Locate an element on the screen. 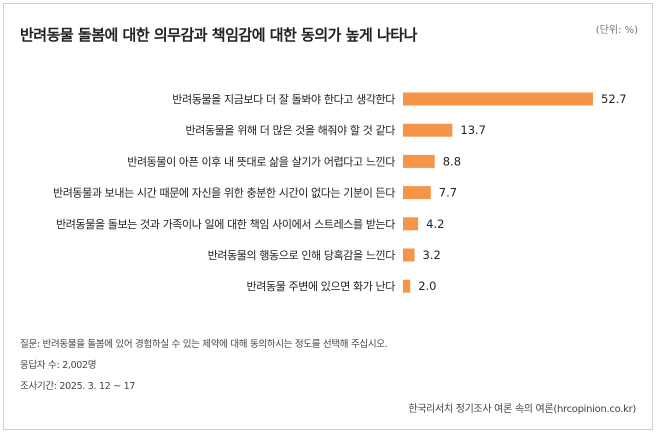  value-label: 8.8 is located at coordinates (452, 161).